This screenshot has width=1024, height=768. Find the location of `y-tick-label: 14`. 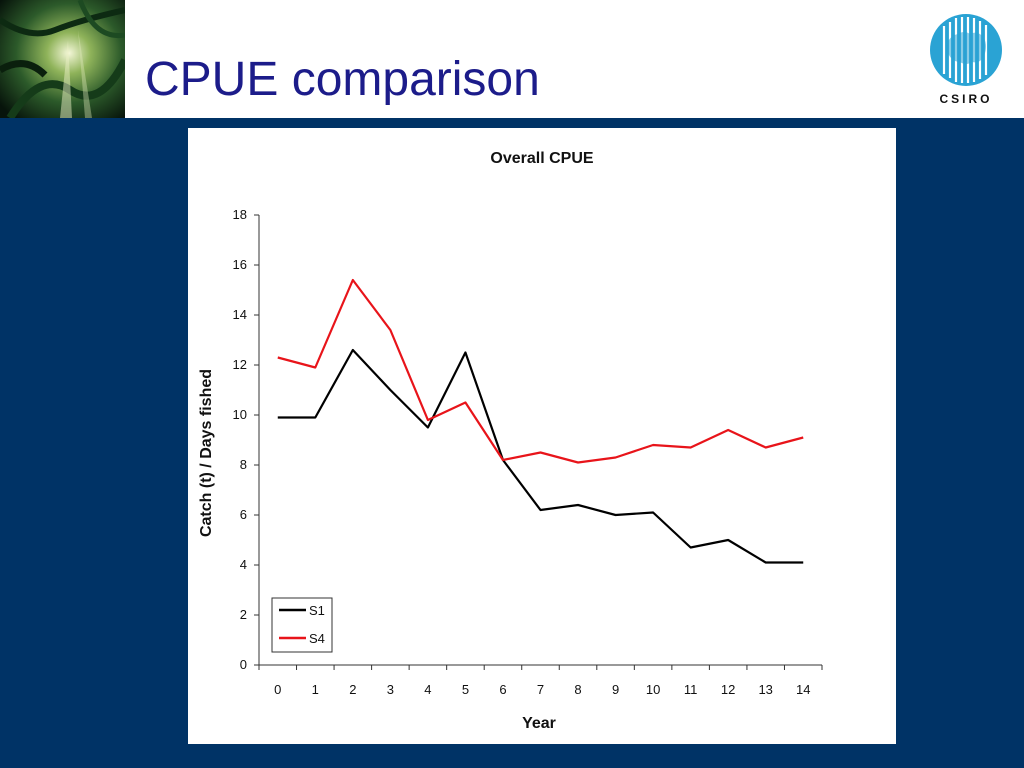

y-tick-label: 14 is located at coordinates (240, 314).